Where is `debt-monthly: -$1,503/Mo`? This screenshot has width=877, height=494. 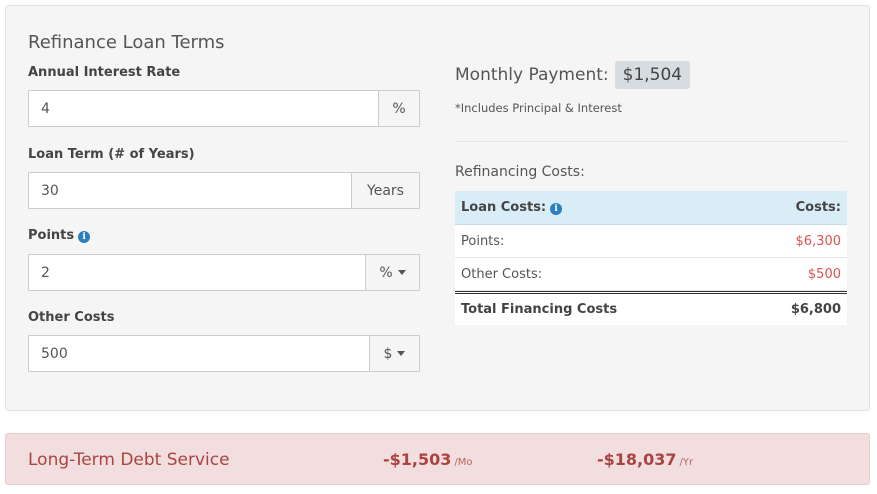 debt-monthly: -$1,503/Mo is located at coordinates (428, 459).